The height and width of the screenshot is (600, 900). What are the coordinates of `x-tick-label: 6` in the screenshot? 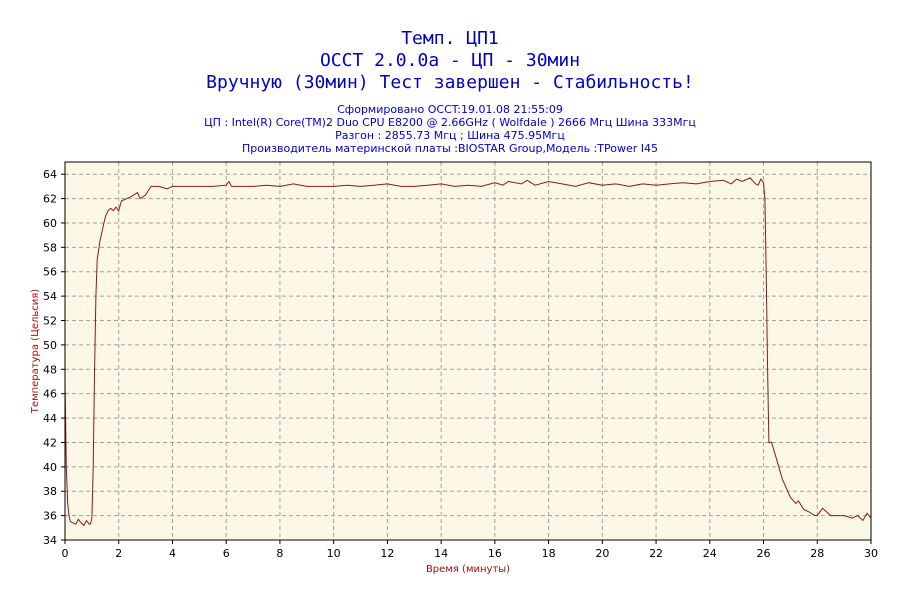 It's located at (226, 553).